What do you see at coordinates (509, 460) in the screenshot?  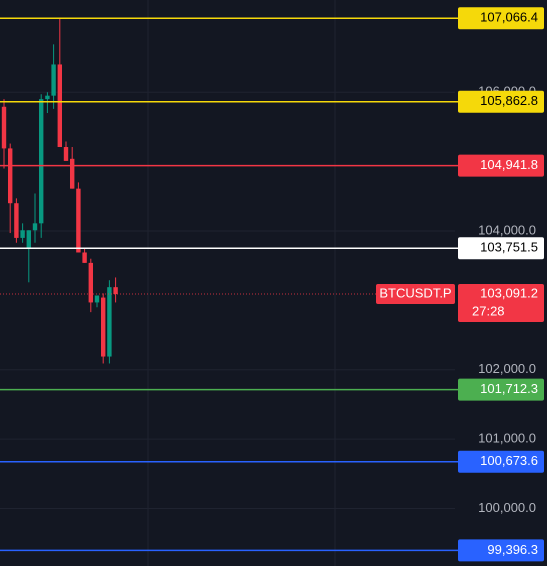 I see `level-label: 100,673.6` at bounding box center [509, 460].